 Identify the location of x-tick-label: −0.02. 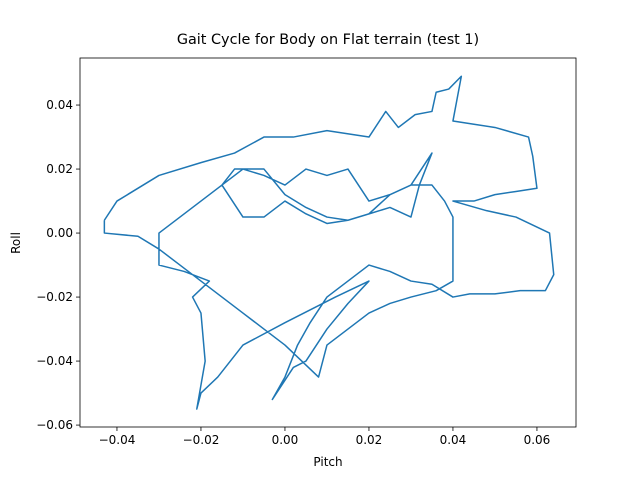
(201, 440).